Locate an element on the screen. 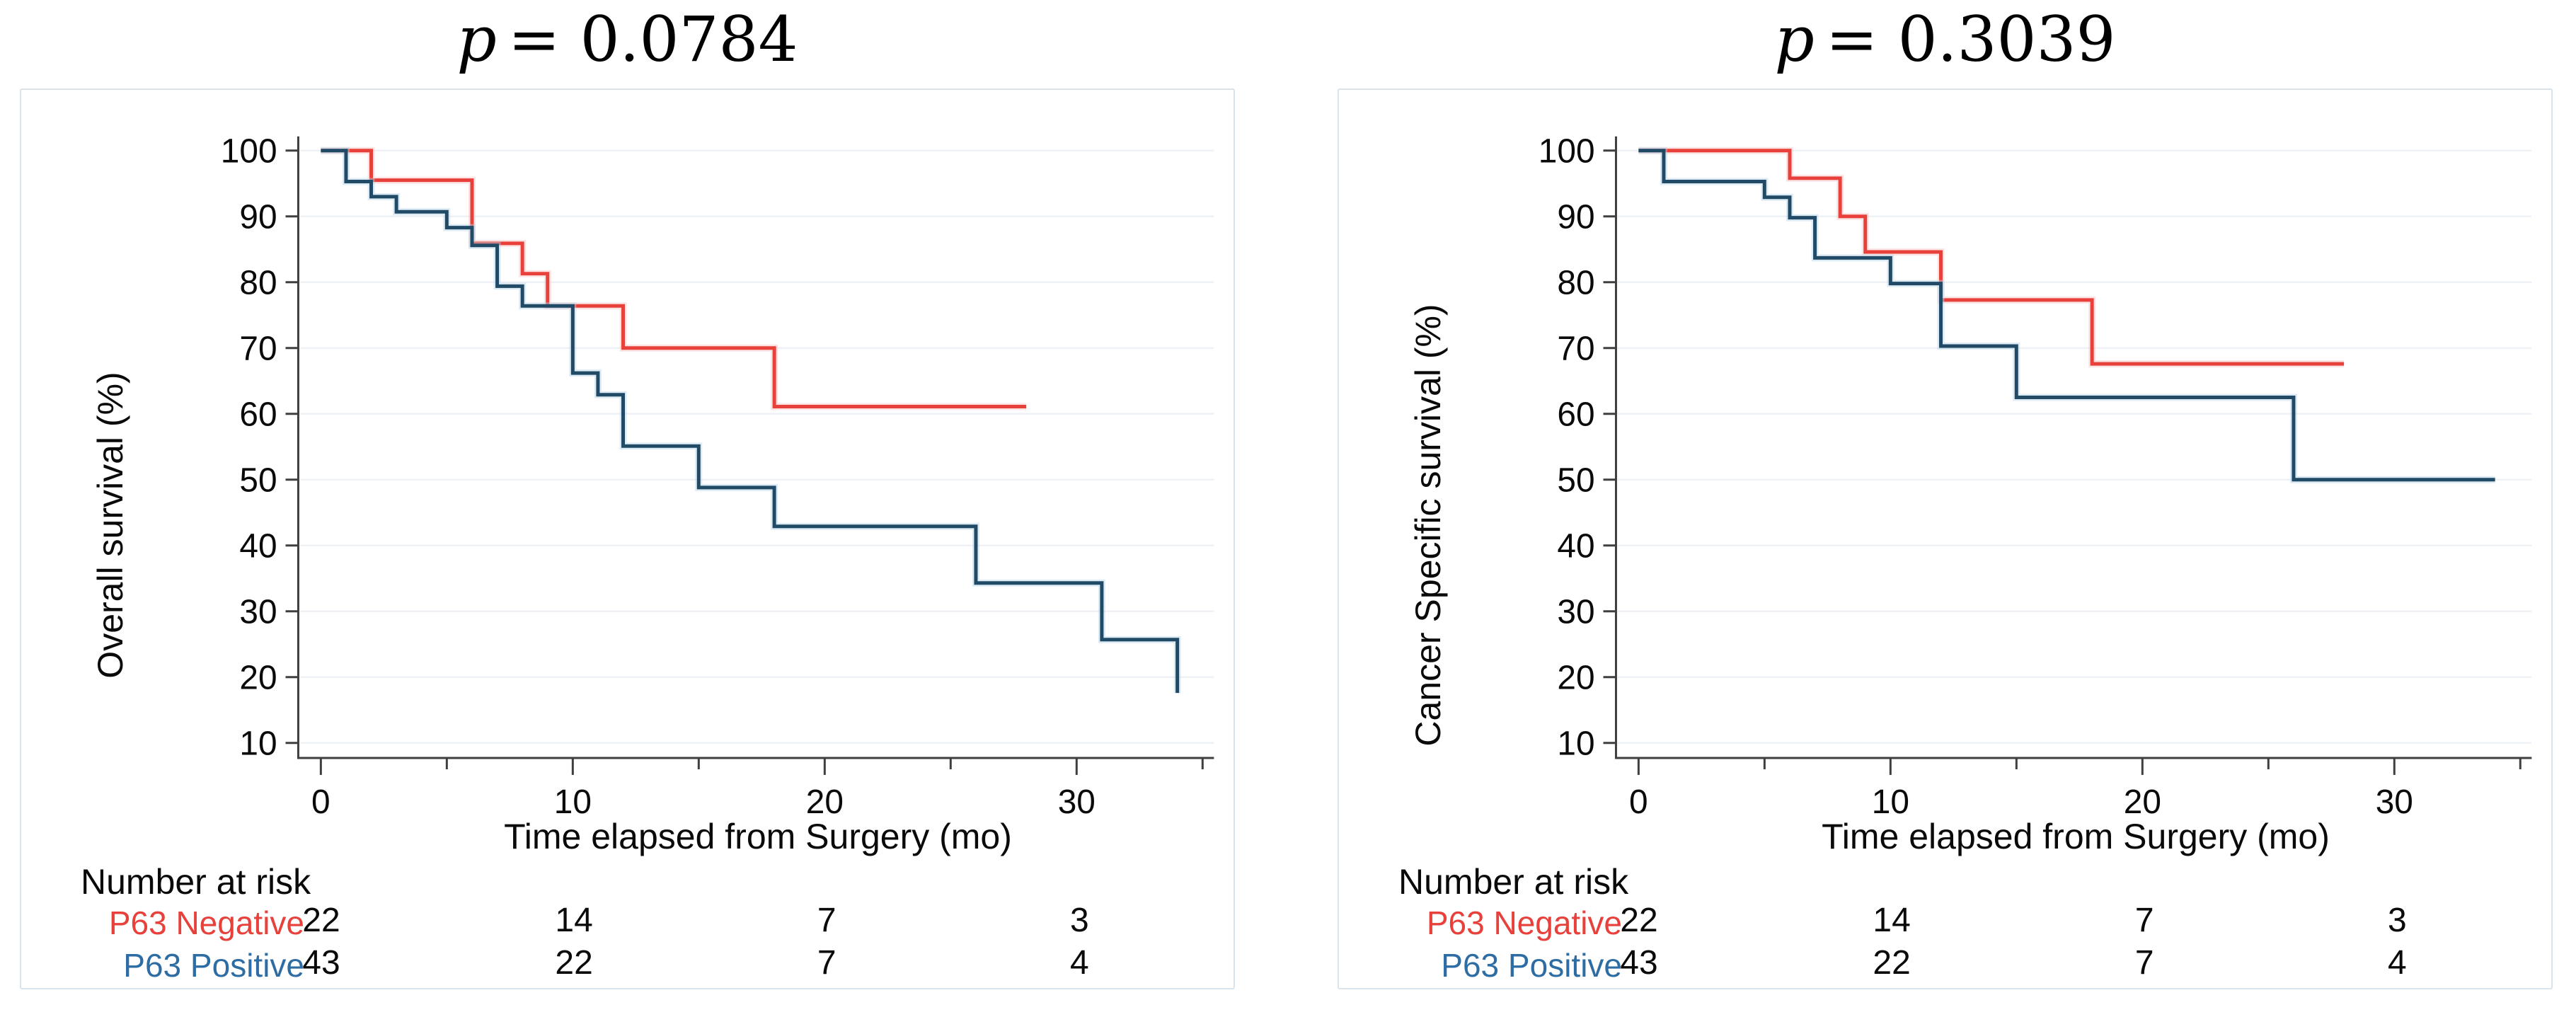 The height and width of the screenshot is (1017, 2576). cancer-specific-pvalue-title: p = 0.3039 is located at coordinates (1946, 39).